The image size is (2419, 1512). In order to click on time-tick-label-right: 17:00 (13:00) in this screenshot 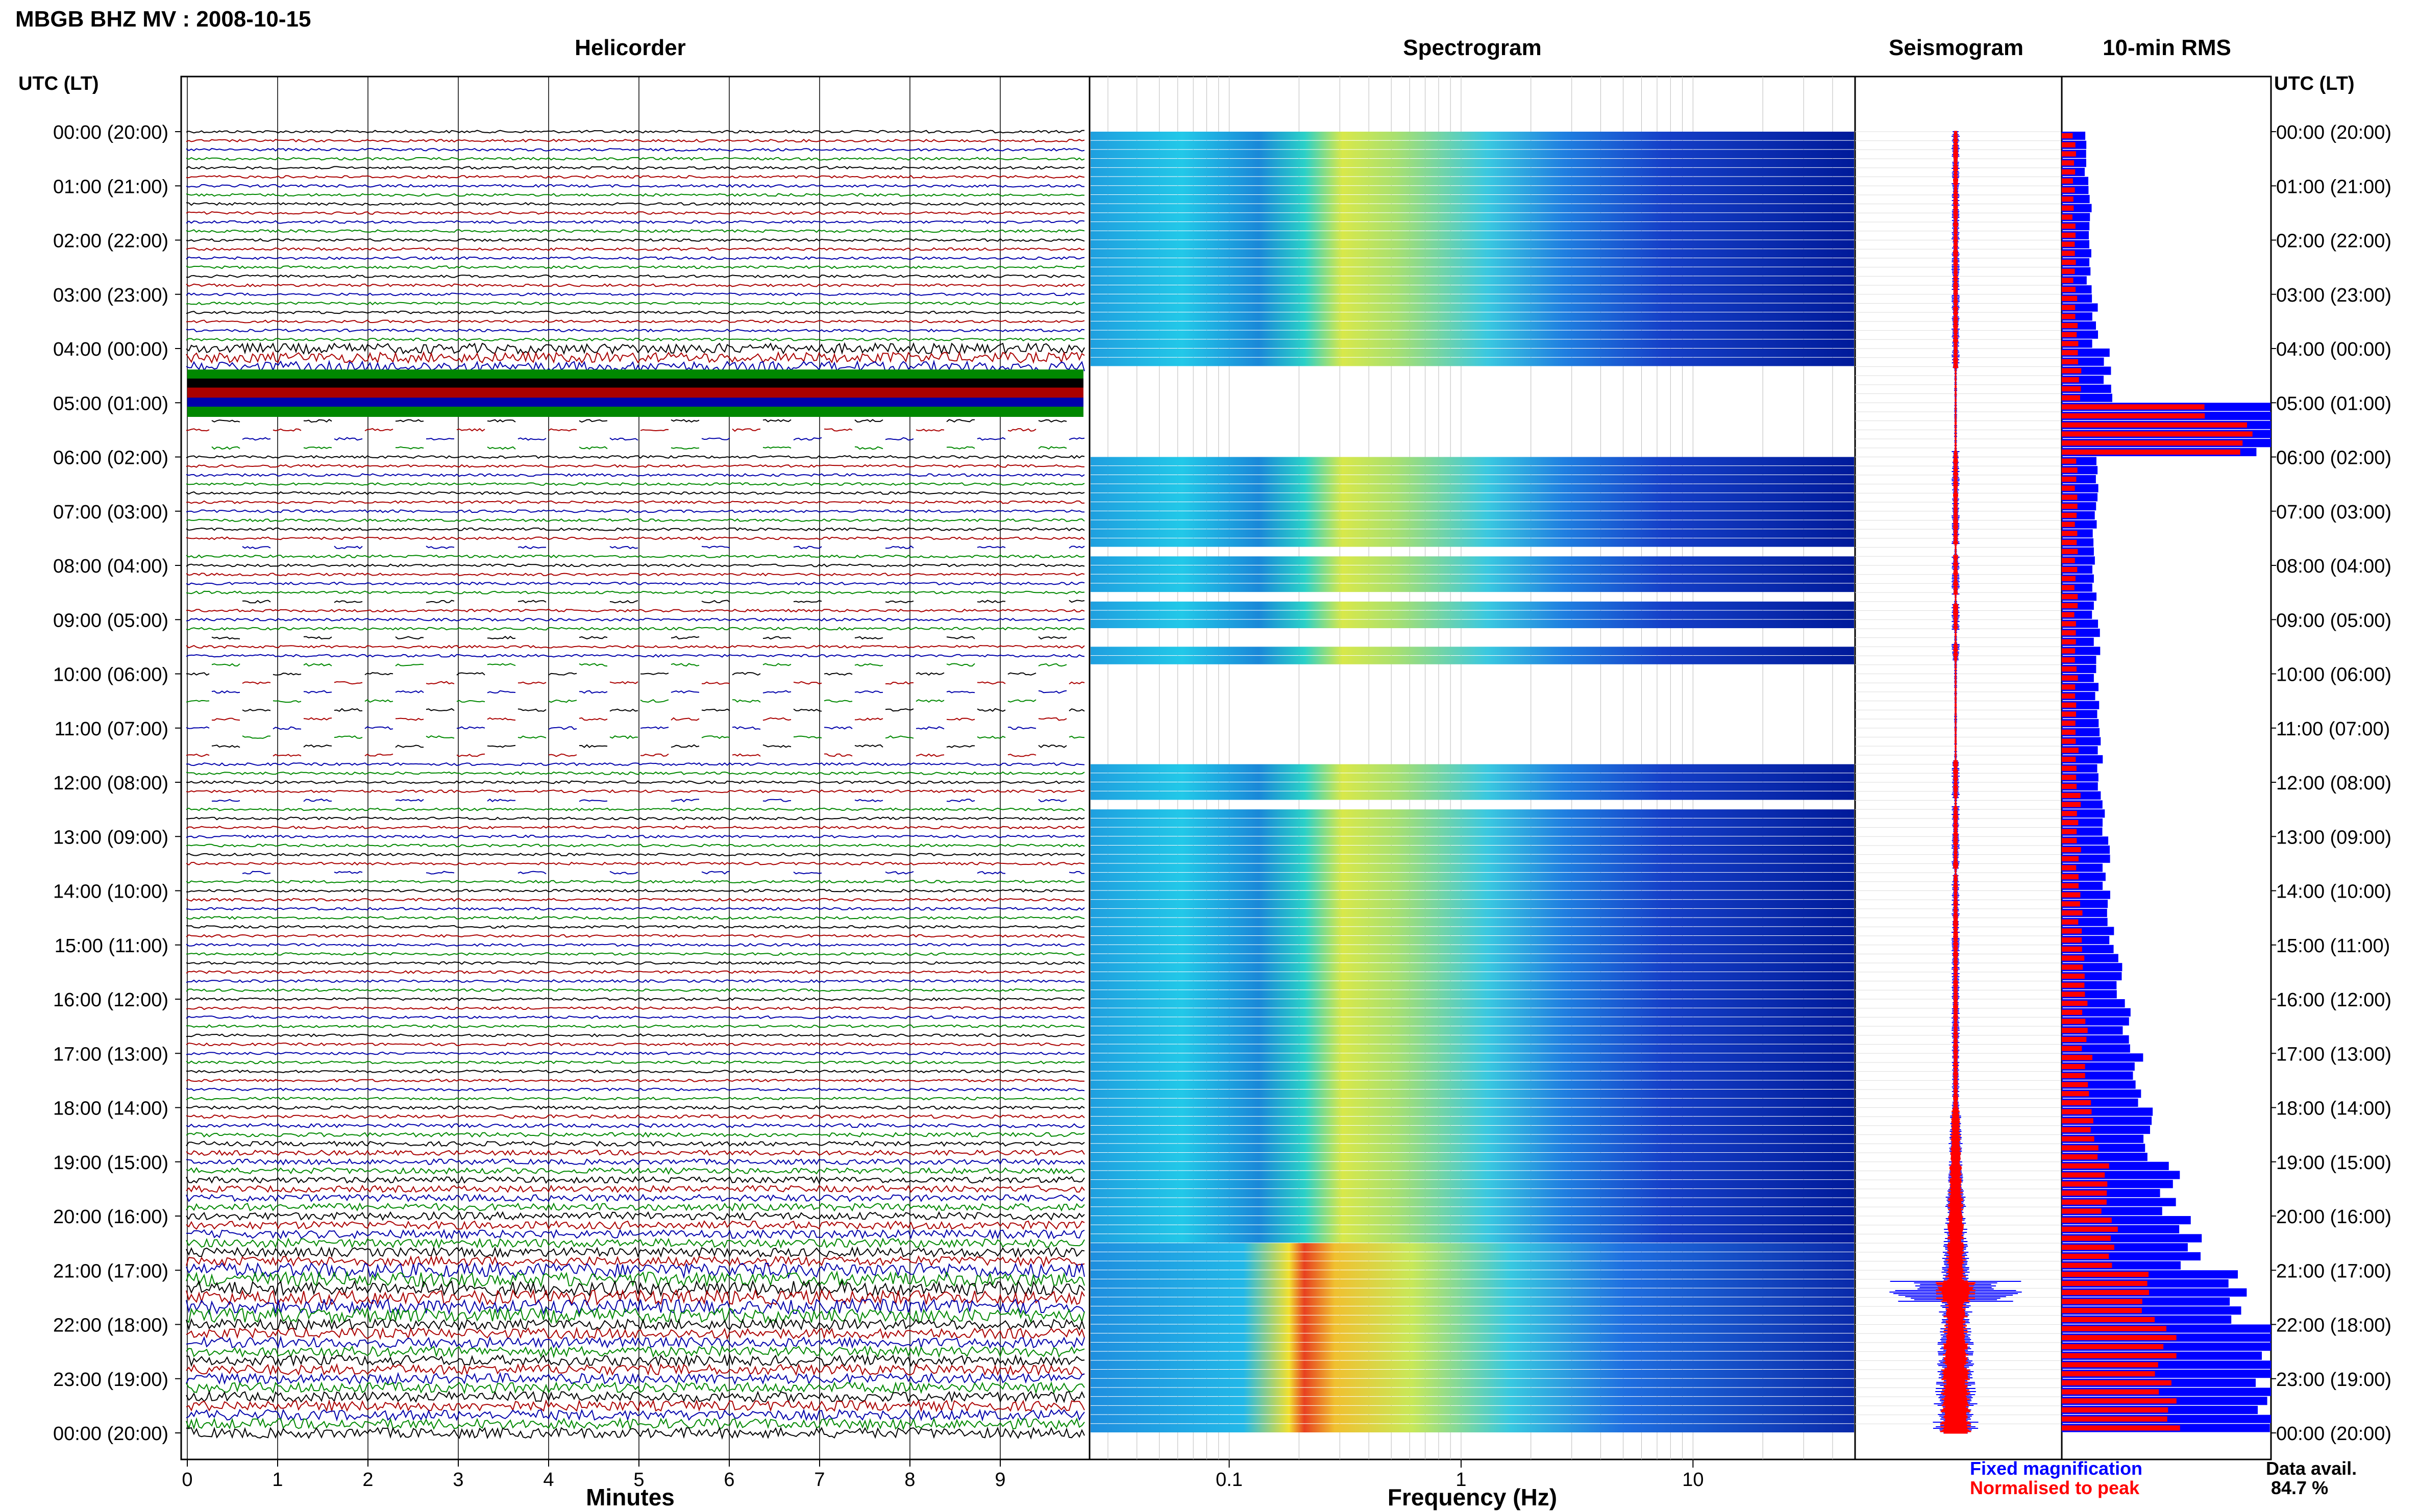, I will do `click(2333, 1054)`.